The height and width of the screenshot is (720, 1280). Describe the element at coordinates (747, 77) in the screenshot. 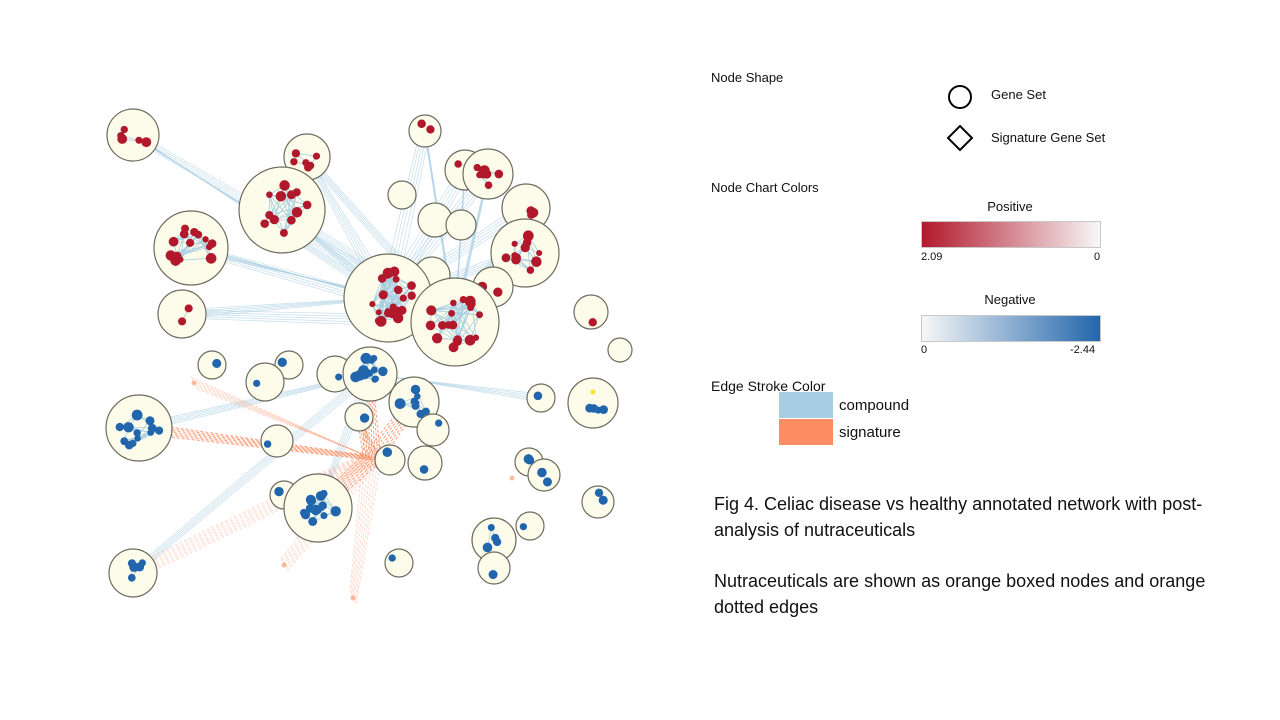

I see `node-shape-heading: Node Shape` at that location.